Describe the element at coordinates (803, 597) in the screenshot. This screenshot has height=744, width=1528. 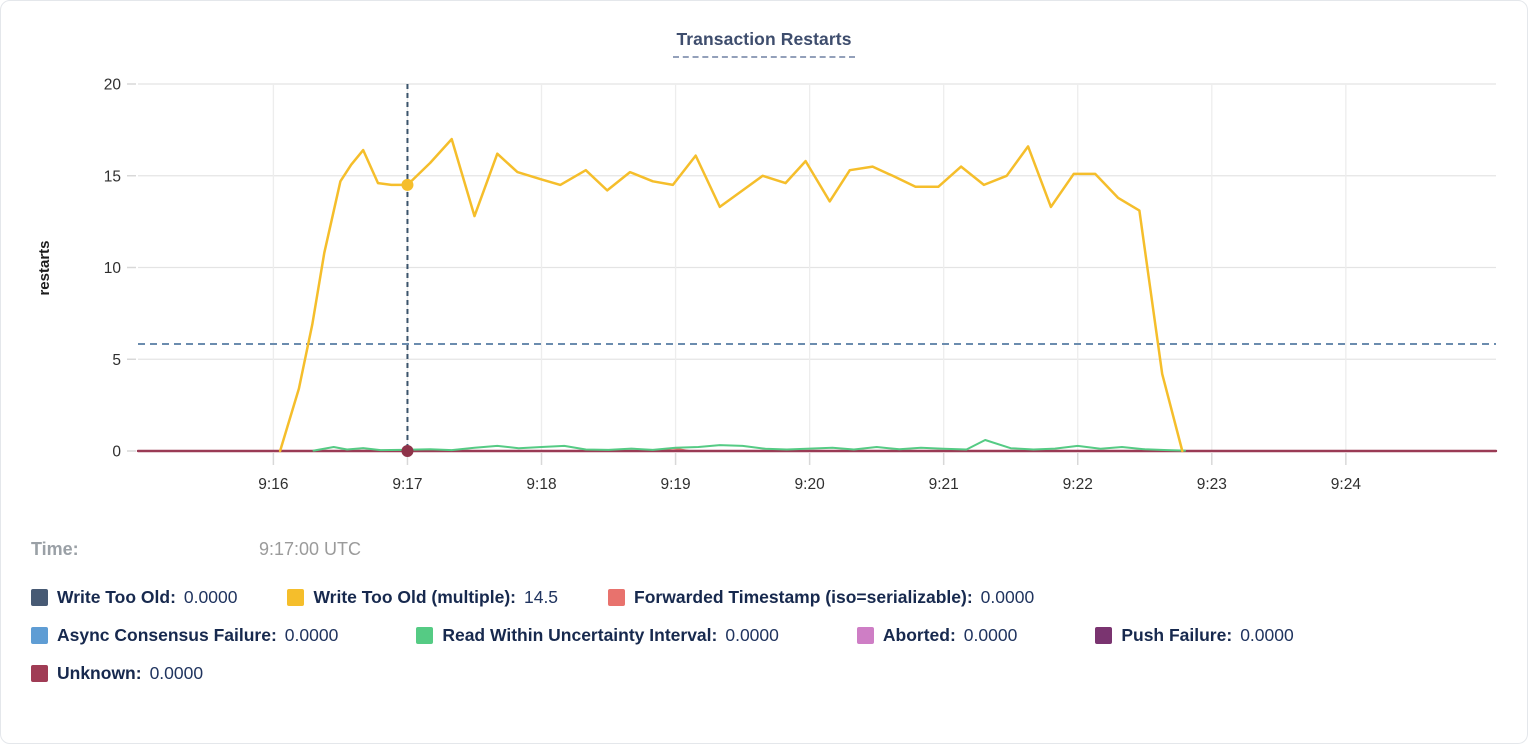
I see `legend-series-label: Forwarded Timestamp (iso=serializable):` at that location.